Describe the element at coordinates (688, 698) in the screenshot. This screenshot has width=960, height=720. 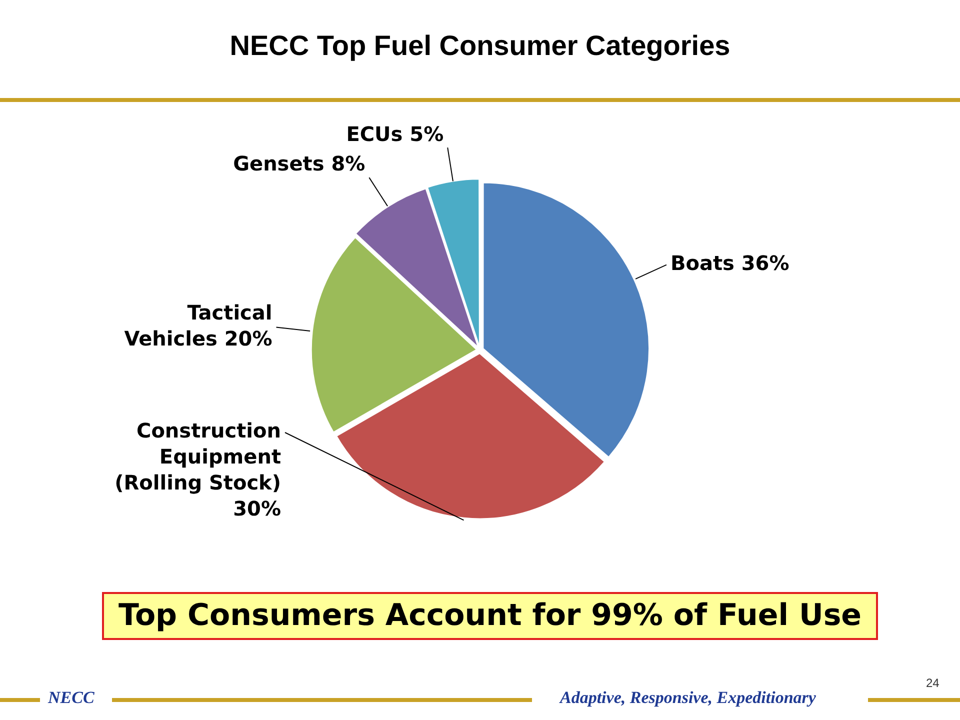
I see `text: Adaptive, Responsive, Expeditionary` at that location.